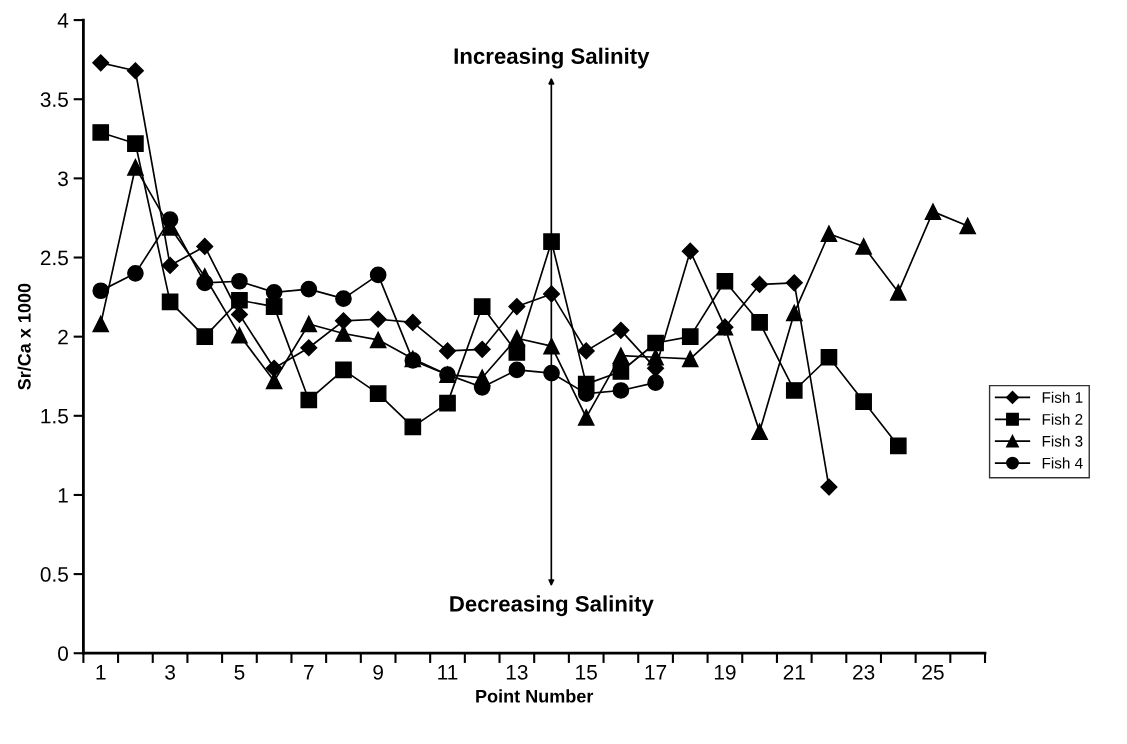 This screenshot has height=744, width=1127. Describe the element at coordinates (794, 672) in the screenshot. I see `x-tick-label: 21` at that location.